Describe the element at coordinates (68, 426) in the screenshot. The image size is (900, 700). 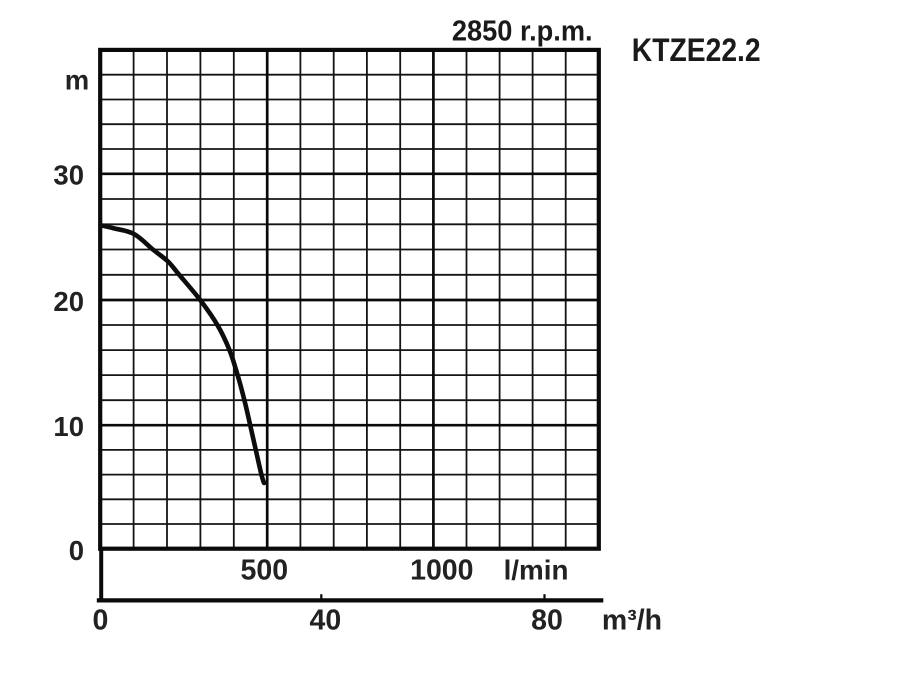
I see `svg-text: 10` at that location.